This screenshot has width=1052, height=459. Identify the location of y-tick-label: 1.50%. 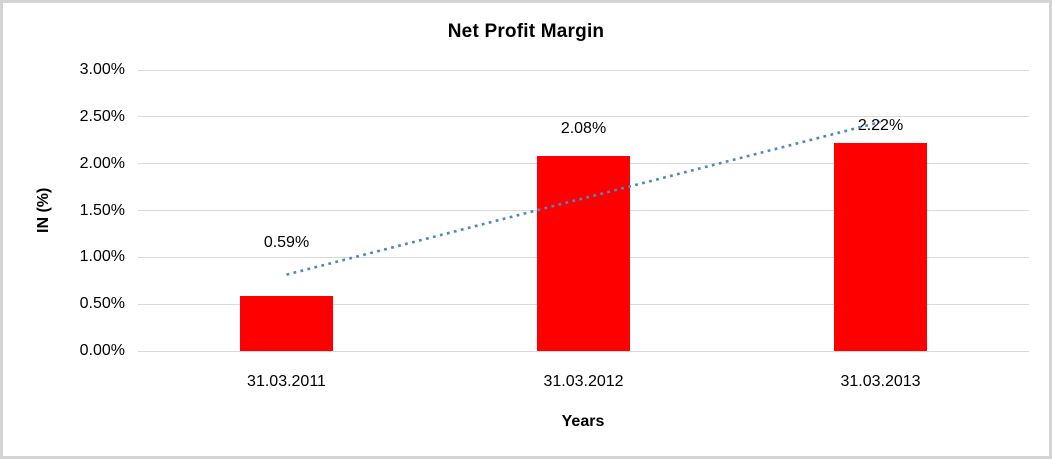
(102, 210).